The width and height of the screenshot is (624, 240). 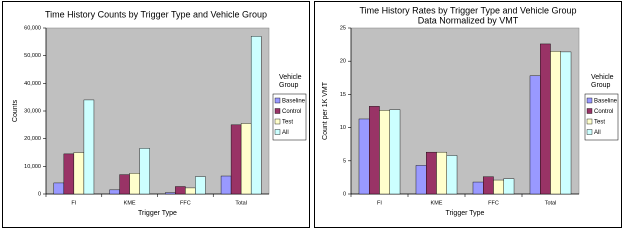 I want to click on y-axis-label: Counts, so click(x=15, y=110).